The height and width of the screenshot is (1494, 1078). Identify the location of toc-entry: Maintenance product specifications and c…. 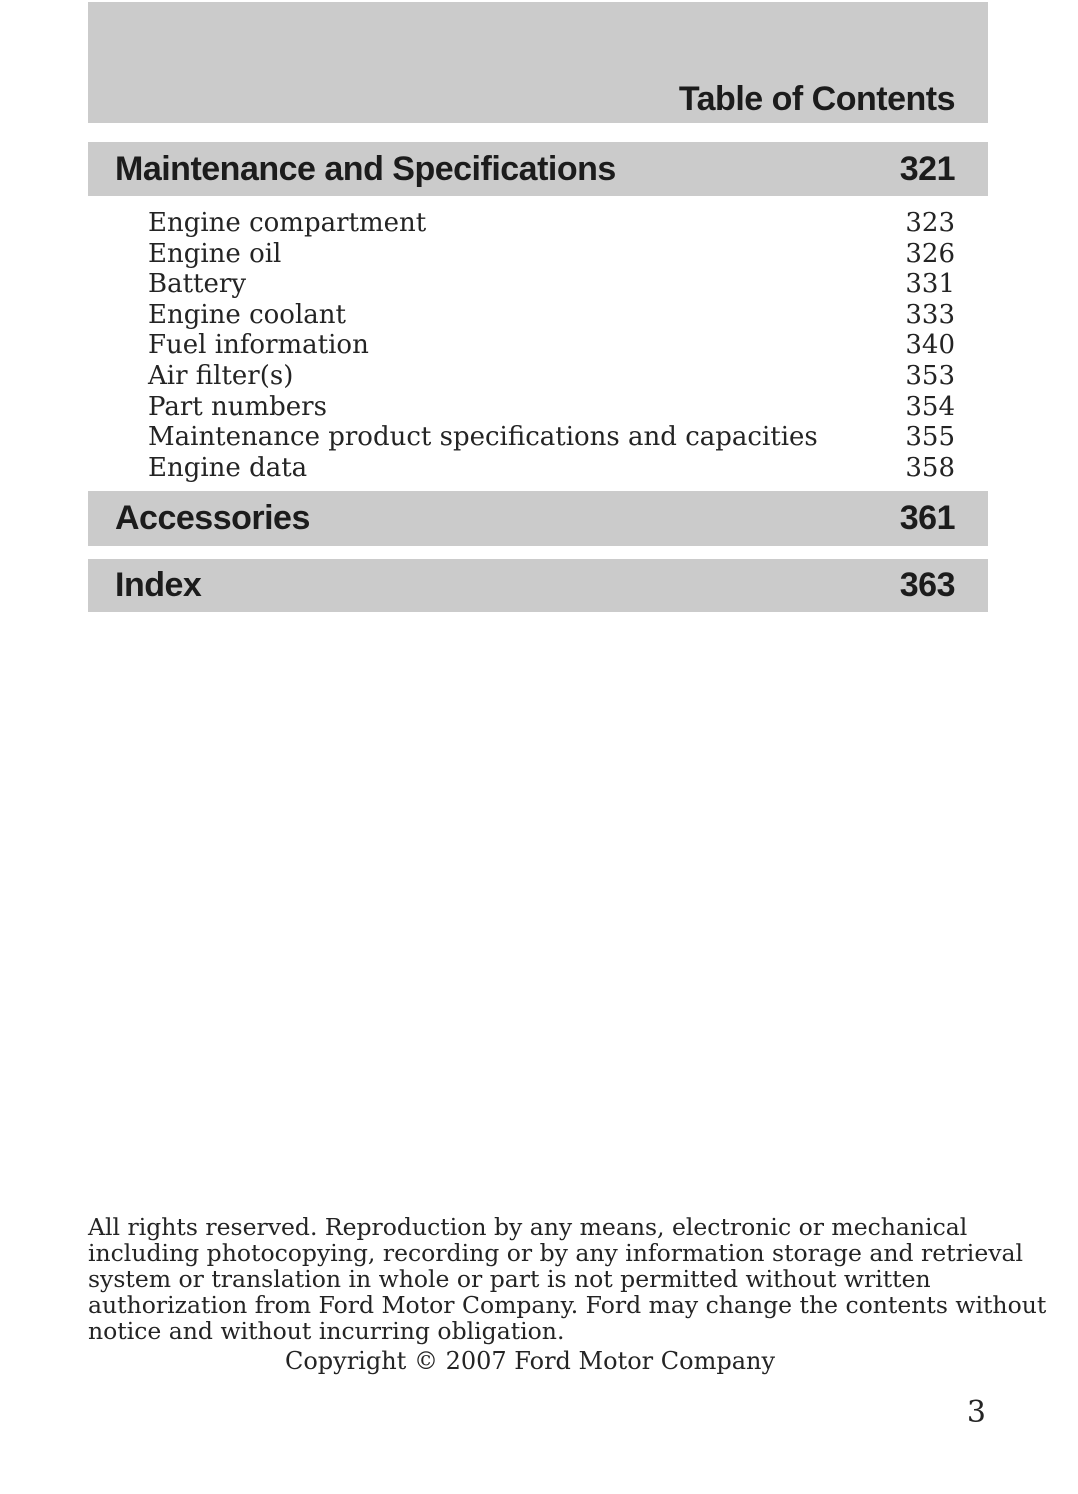
(538, 437).